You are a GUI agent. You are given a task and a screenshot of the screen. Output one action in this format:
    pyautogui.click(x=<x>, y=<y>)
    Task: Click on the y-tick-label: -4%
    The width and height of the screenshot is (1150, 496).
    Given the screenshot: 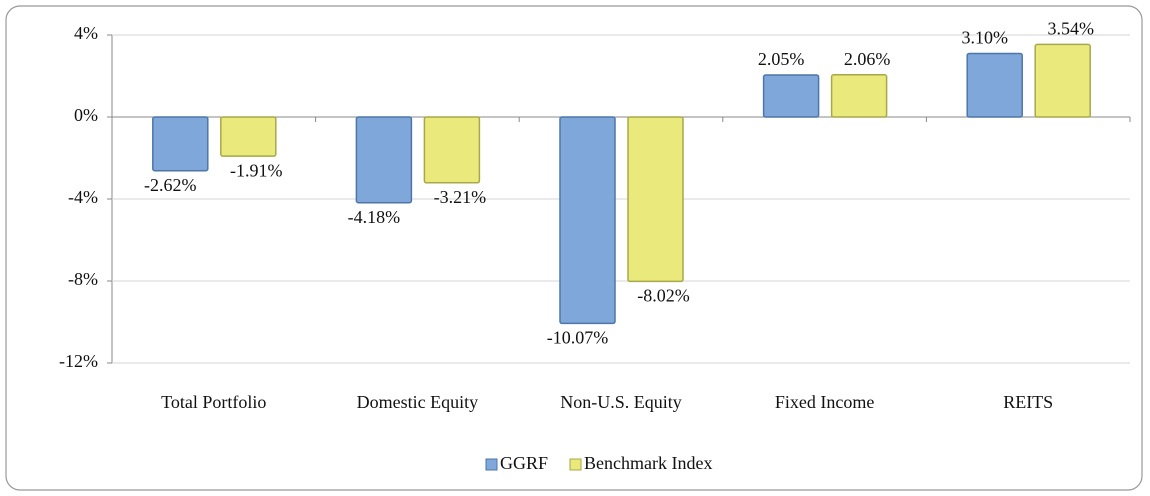 What is the action you would take?
    pyautogui.click(x=83, y=197)
    